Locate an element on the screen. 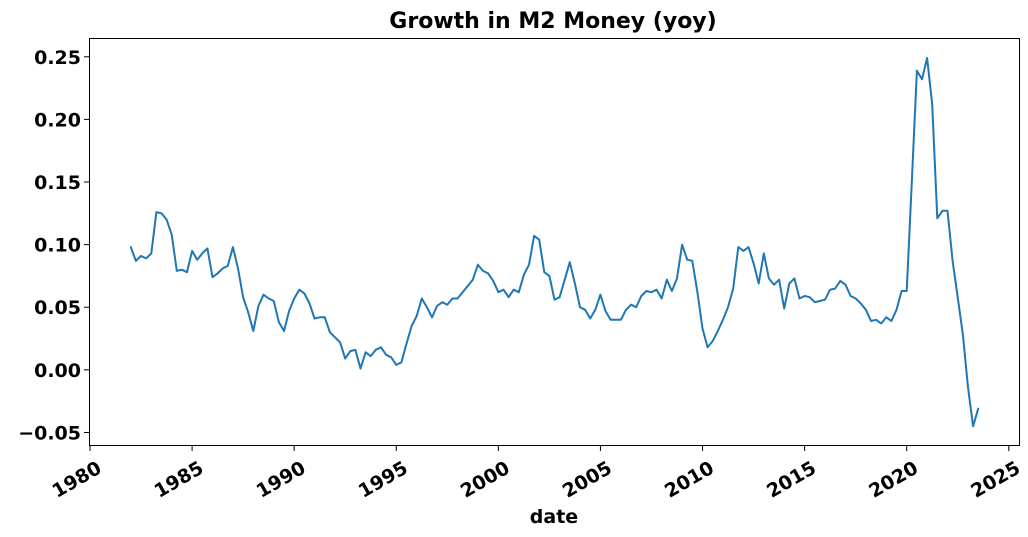  x-tick-label: 2000 is located at coordinates (485, 479).